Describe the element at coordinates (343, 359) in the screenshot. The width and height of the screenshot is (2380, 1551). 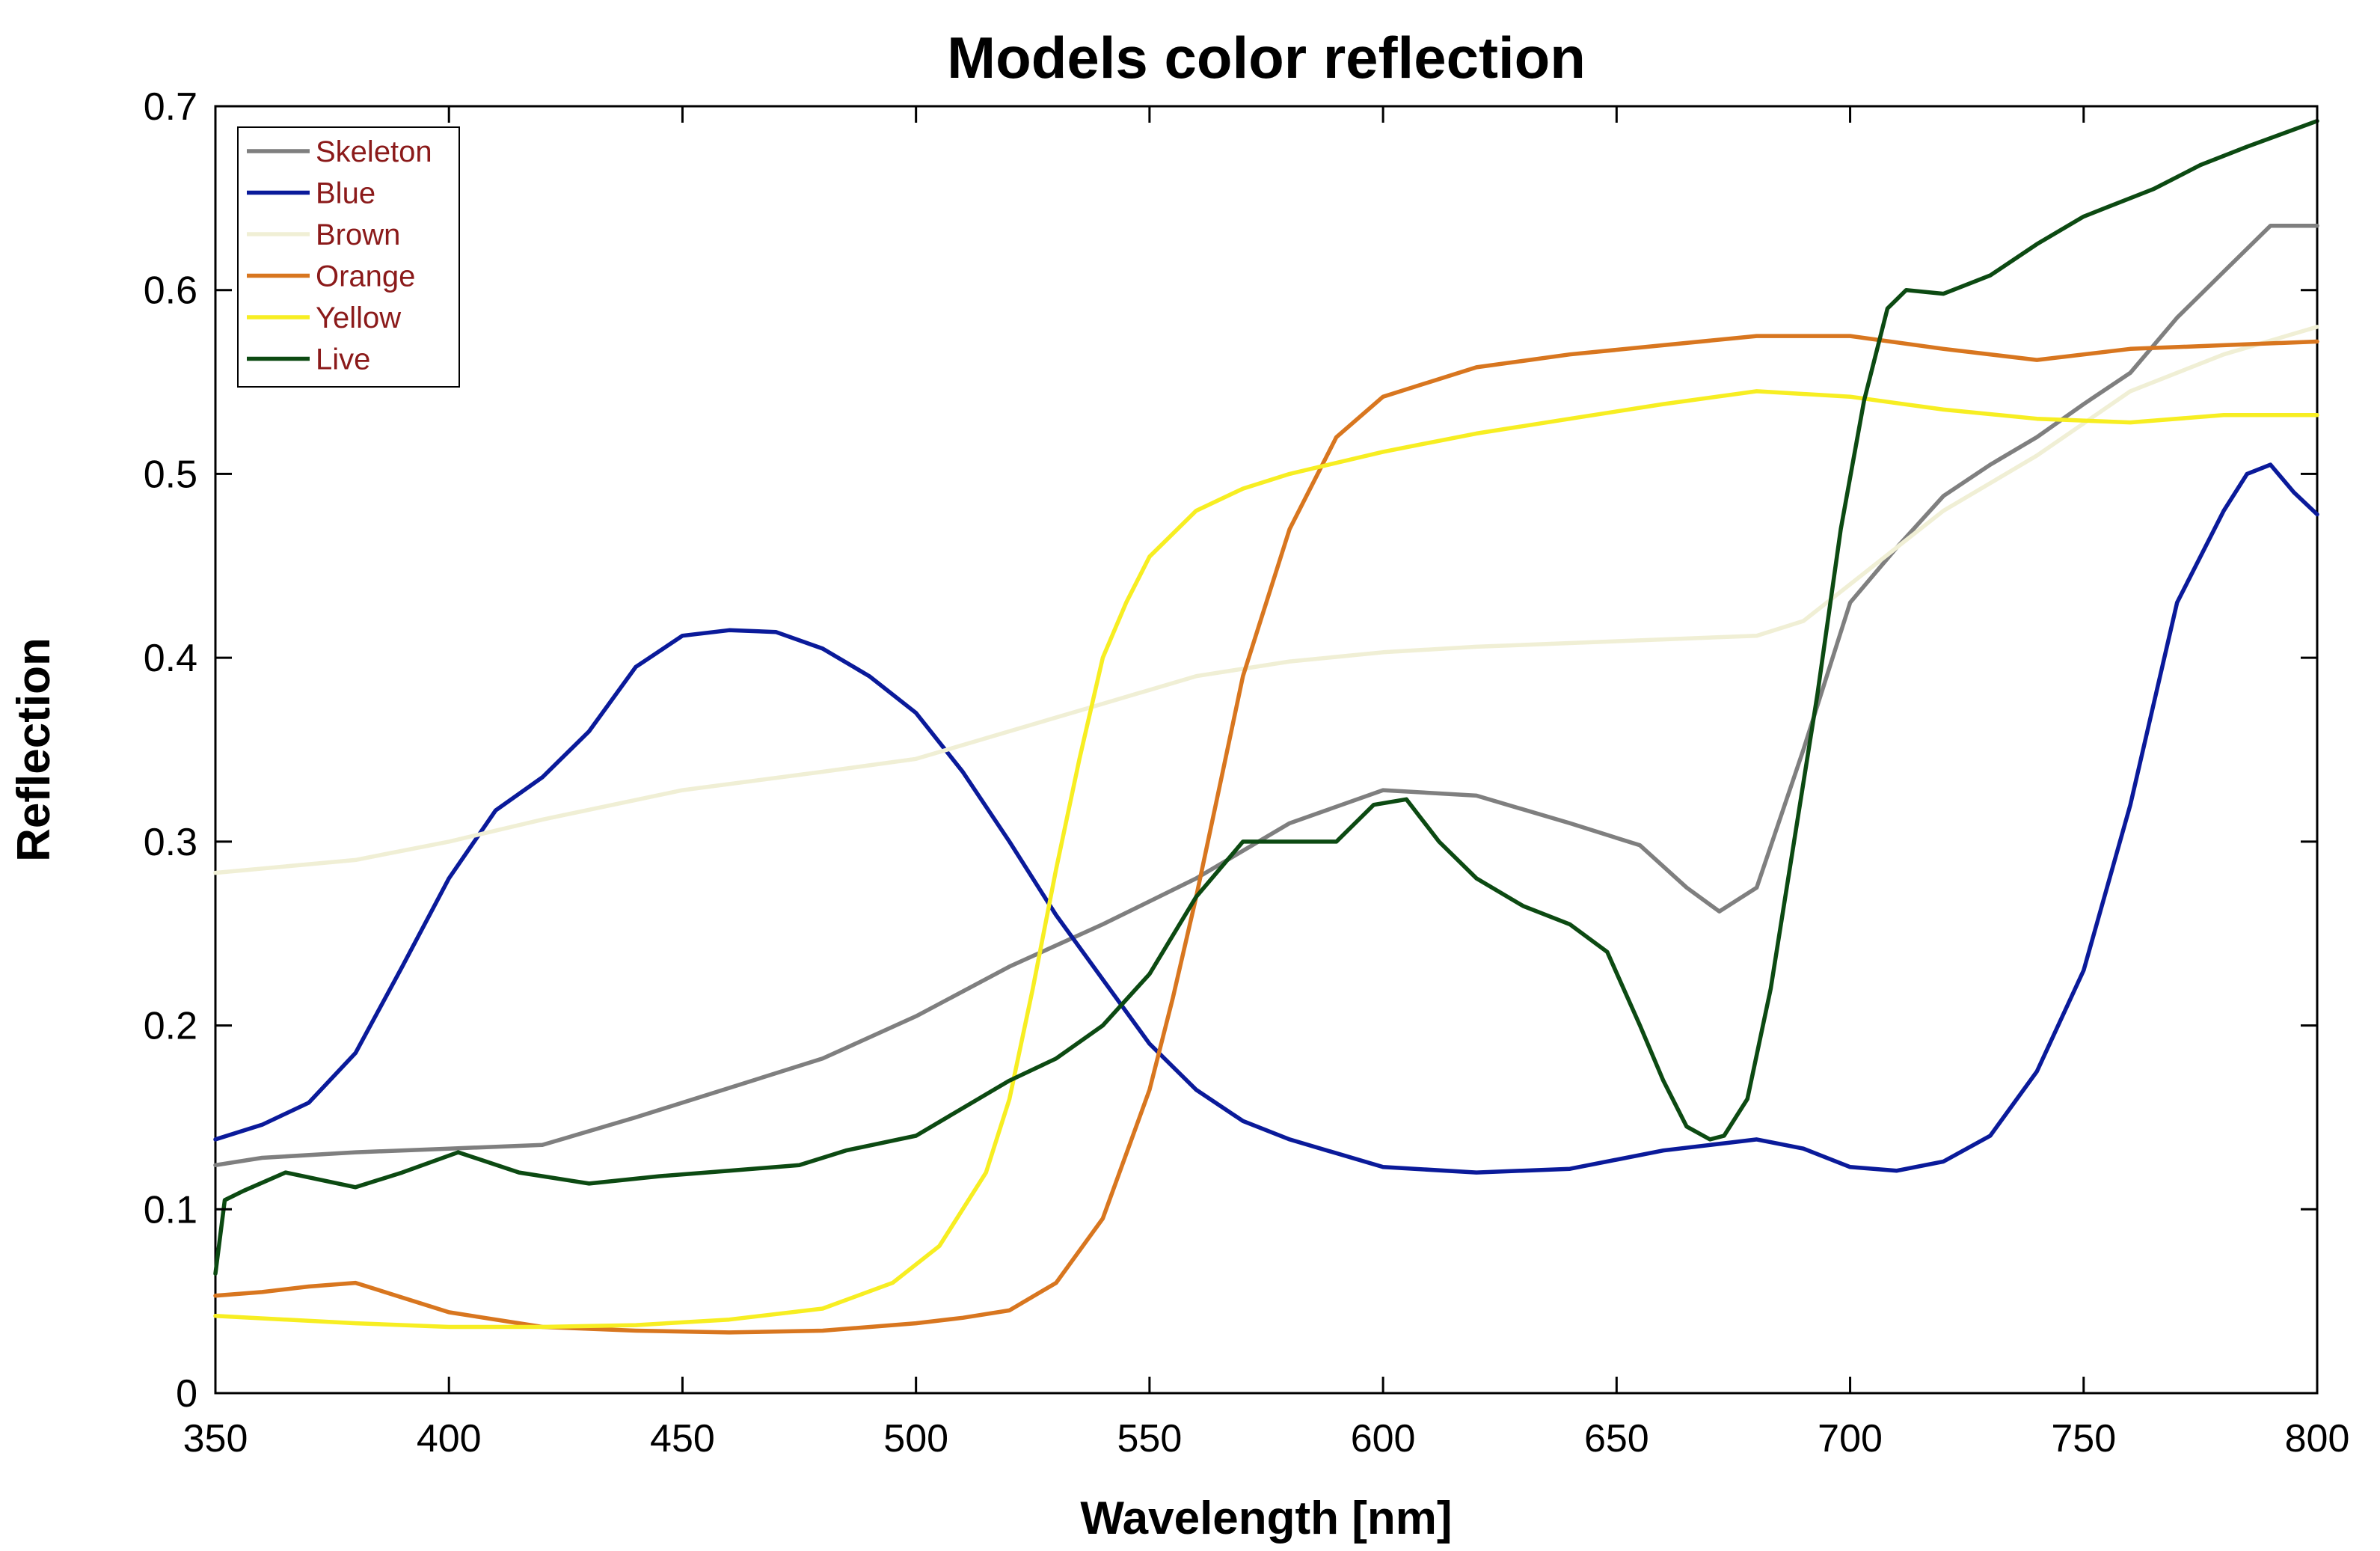
I see `legend-label-live: Live` at that location.